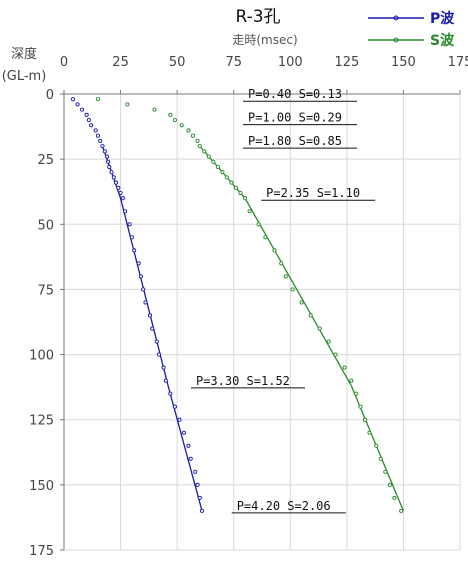 Image resolution: width=468 pixels, height=561 pixels. I want to click on legend-p-label: P波, so click(442, 18).